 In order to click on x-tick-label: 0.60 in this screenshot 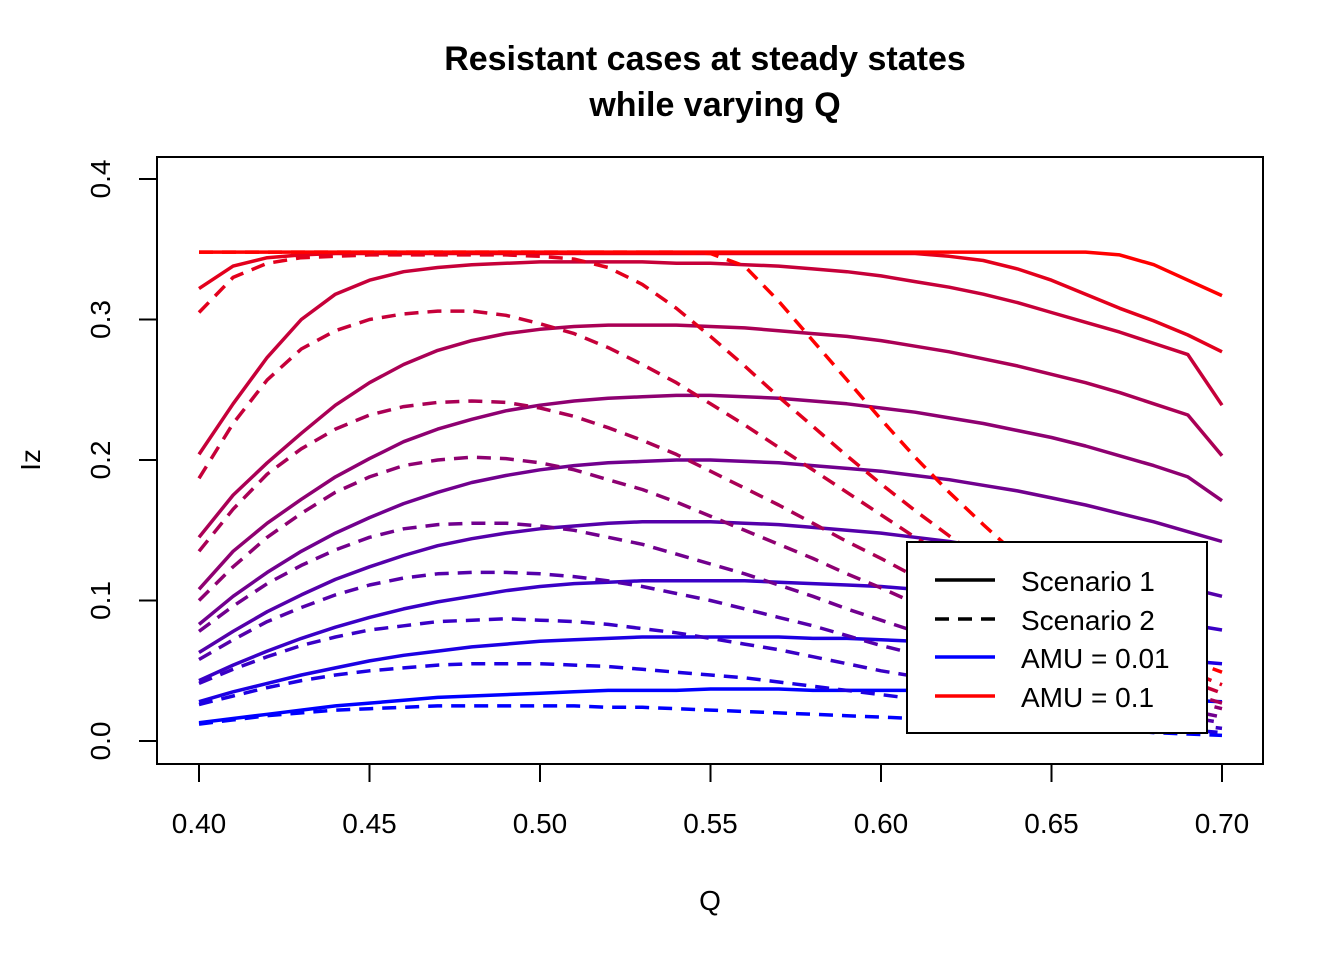, I will do `click(881, 823)`.